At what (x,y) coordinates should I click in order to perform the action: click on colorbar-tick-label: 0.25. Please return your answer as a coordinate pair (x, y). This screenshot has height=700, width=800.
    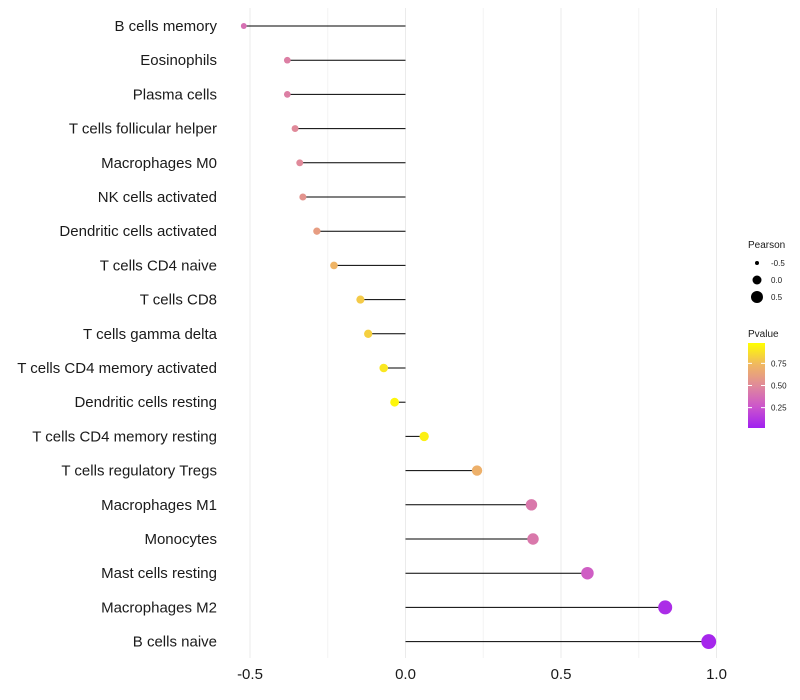
    Looking at the image, I should click on (779, 408).